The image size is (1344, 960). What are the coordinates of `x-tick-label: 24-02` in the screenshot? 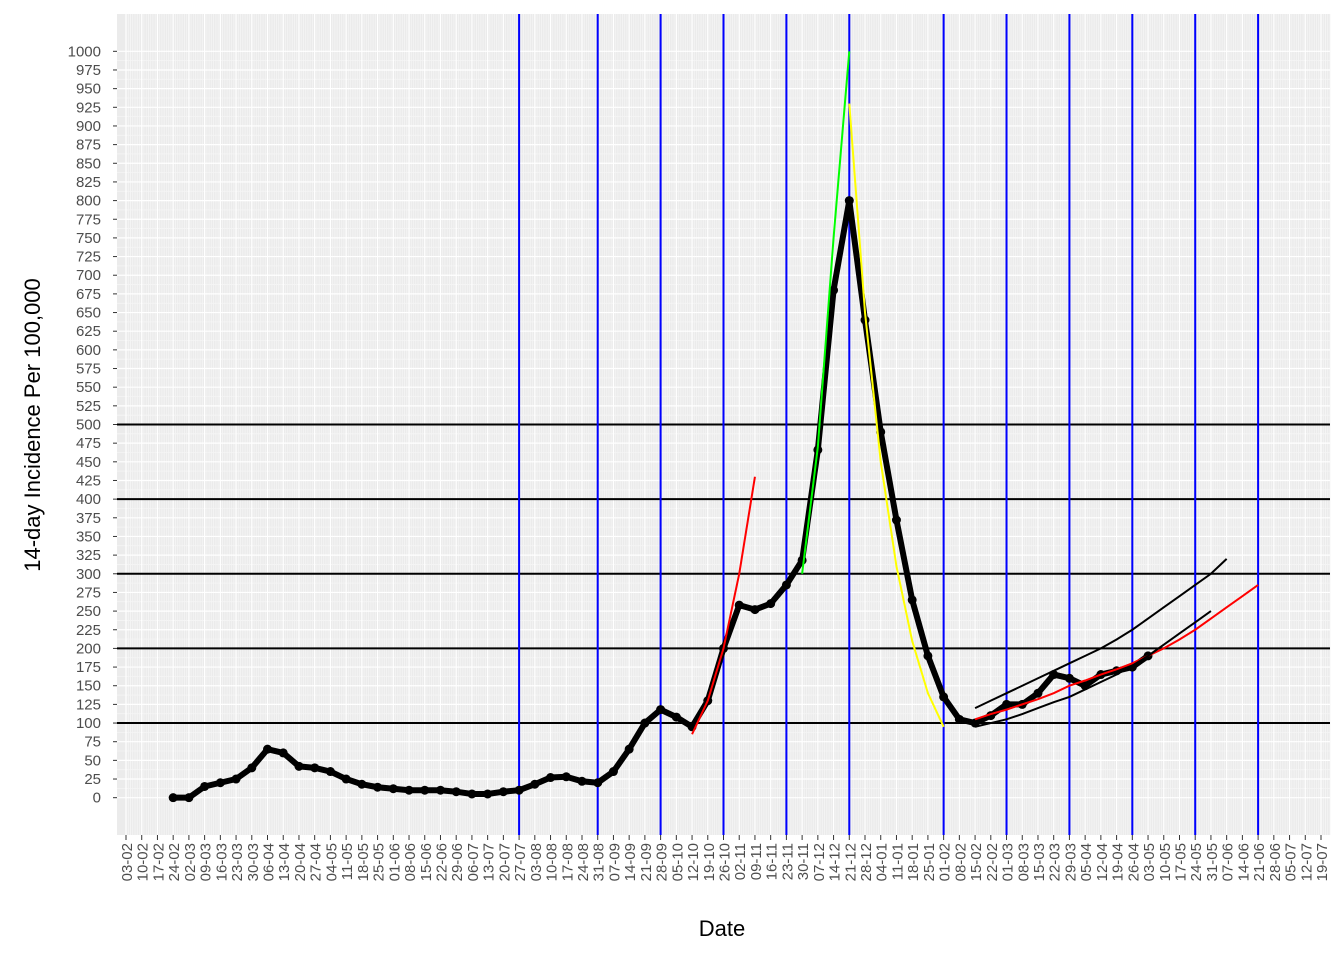 It's located at (174, 862).